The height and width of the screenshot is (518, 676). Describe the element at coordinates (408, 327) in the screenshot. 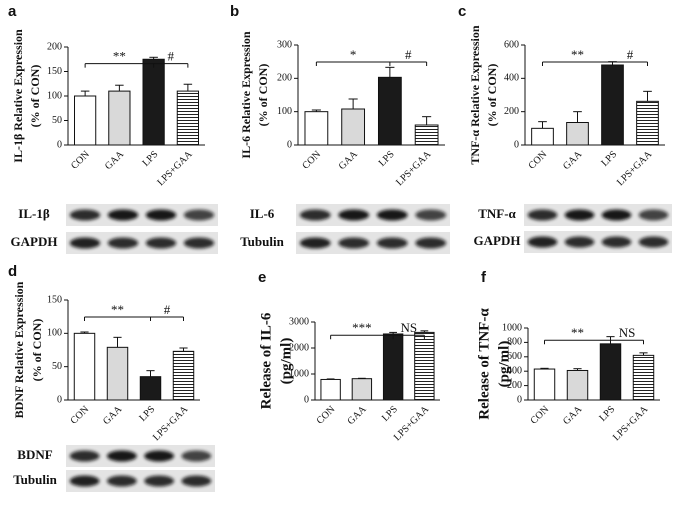

I see `significance-label: NS` at that location.